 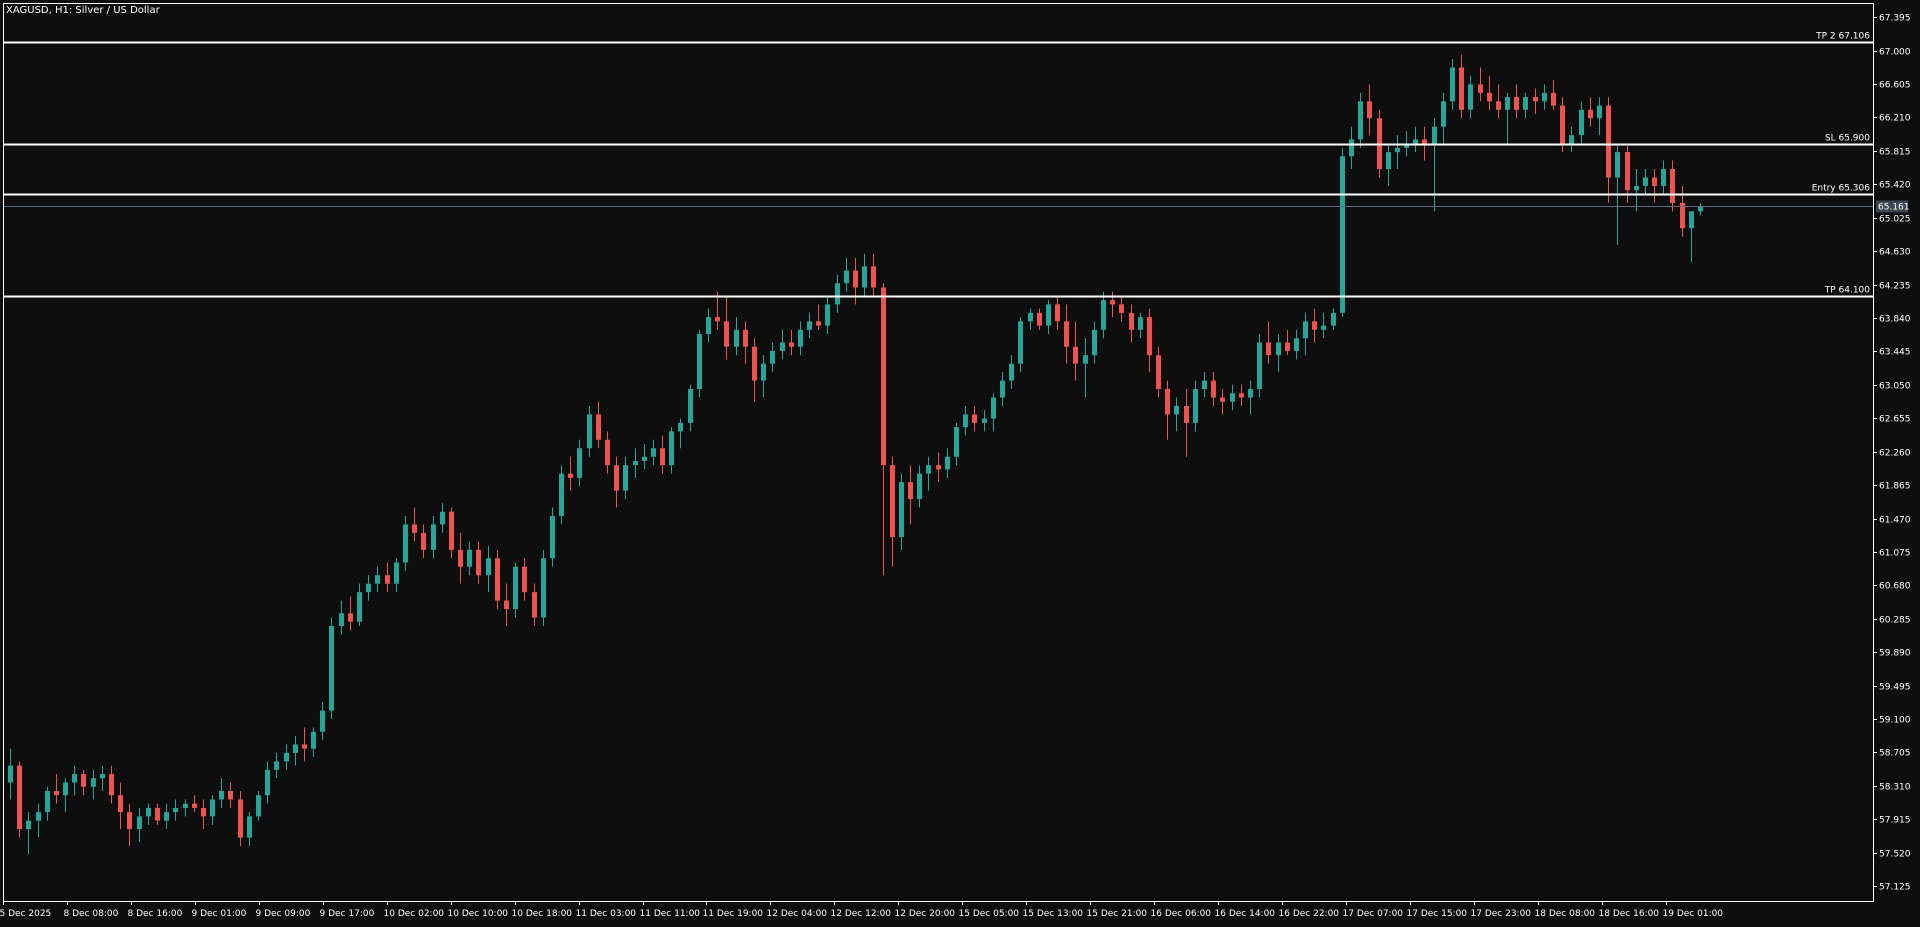 What do you see at coordinates (414, 914) in the screenshot?
I see `x-tick-label: 10 Dec 02:00` at bounding box center [414, 914].